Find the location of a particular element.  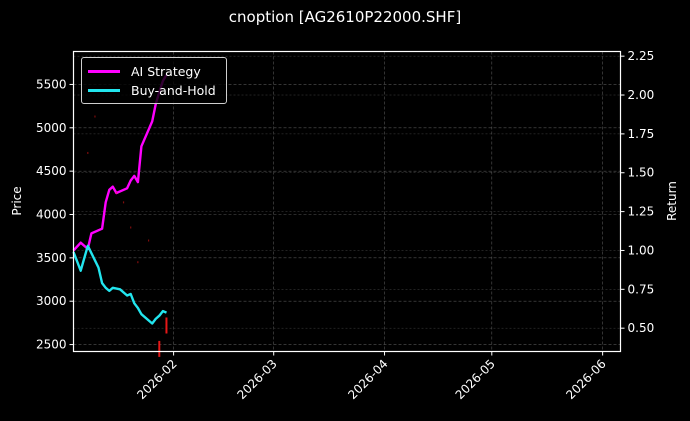

y-right-tick-label: 1.00 is located at coordinates (641, 250).